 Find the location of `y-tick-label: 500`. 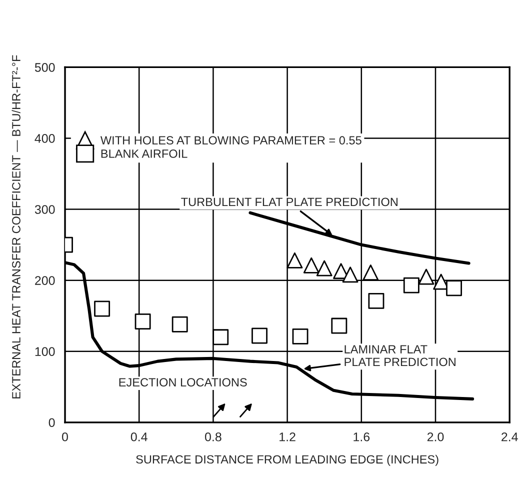

y-tick-label: 500 is located at coordinates (44, 67).